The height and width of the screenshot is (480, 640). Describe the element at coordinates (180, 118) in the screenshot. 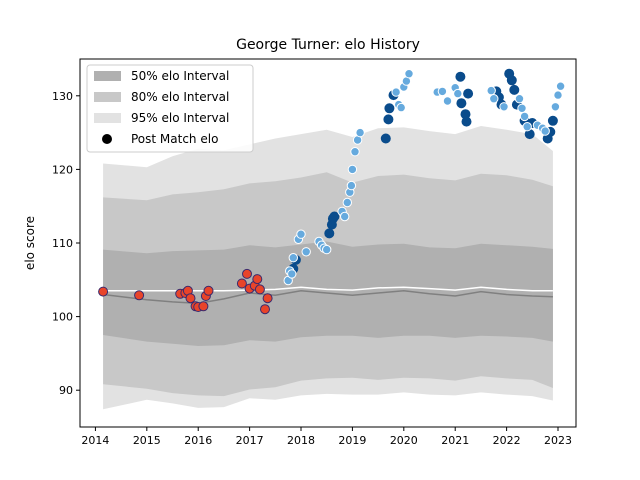

I see `legend-label: 95% elo Interval` at that location.